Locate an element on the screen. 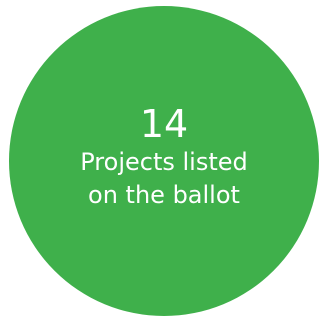  stat-label-line-2: on the ballot is located at coordinates (164, 195).